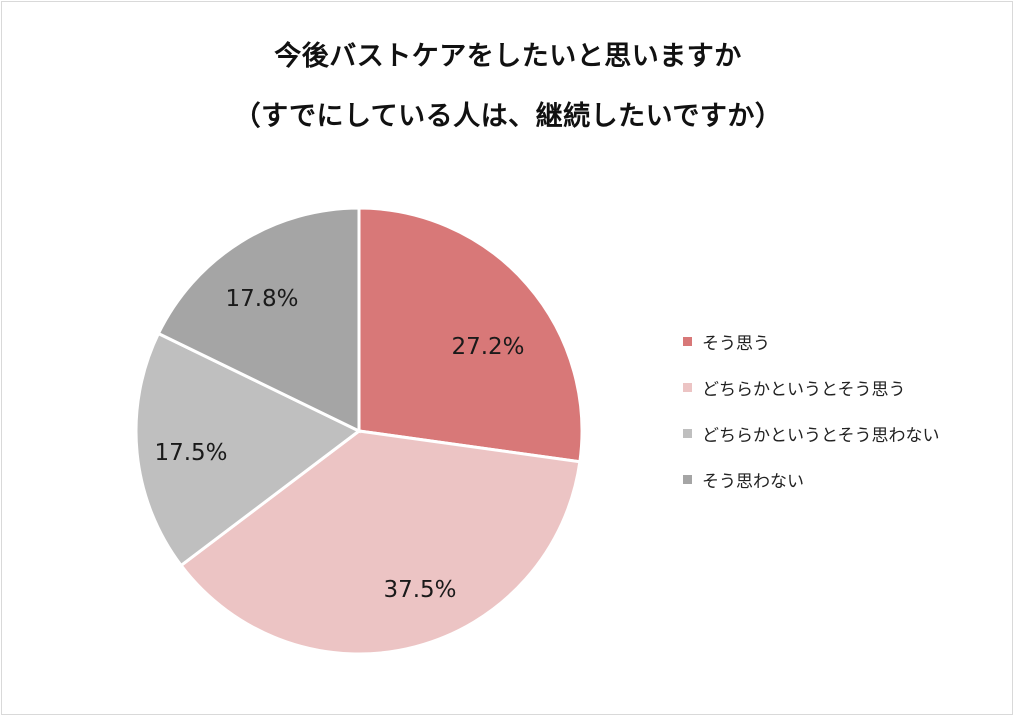 The height and width of the screenshot is (719, 1016). Describe the element at coordinates (380, 542) in the screenshot. I see `slice-somewhat-agree` at that location.